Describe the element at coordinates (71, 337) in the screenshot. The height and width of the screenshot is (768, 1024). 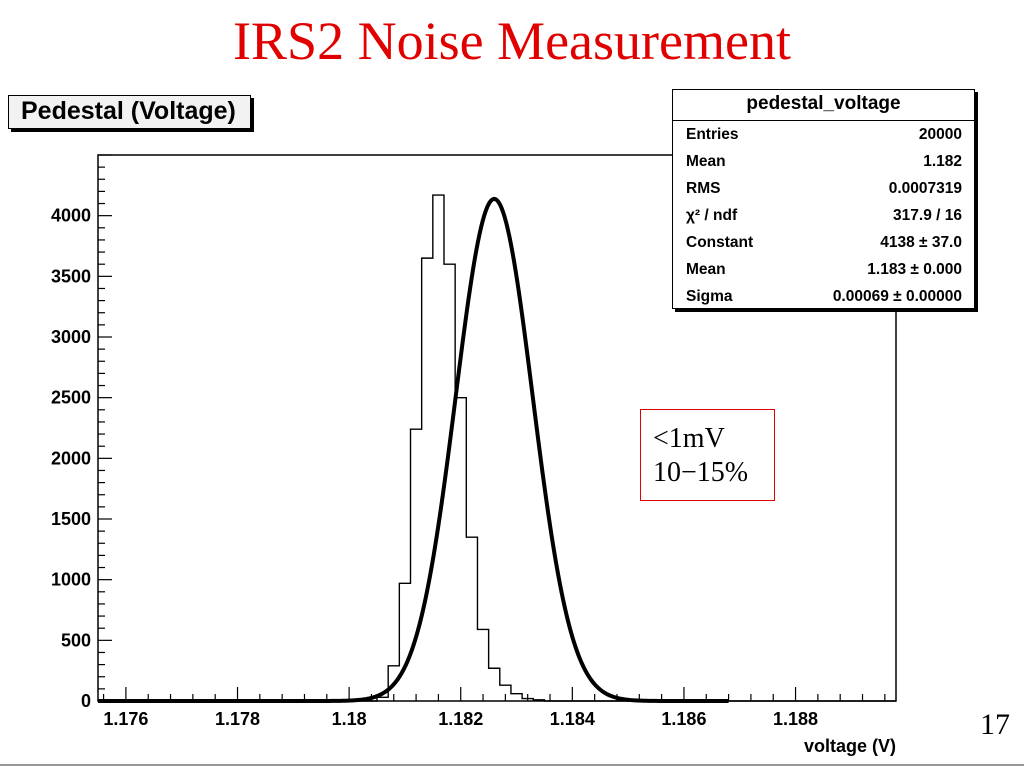
I see `y-tick-label: 3000` at that location.